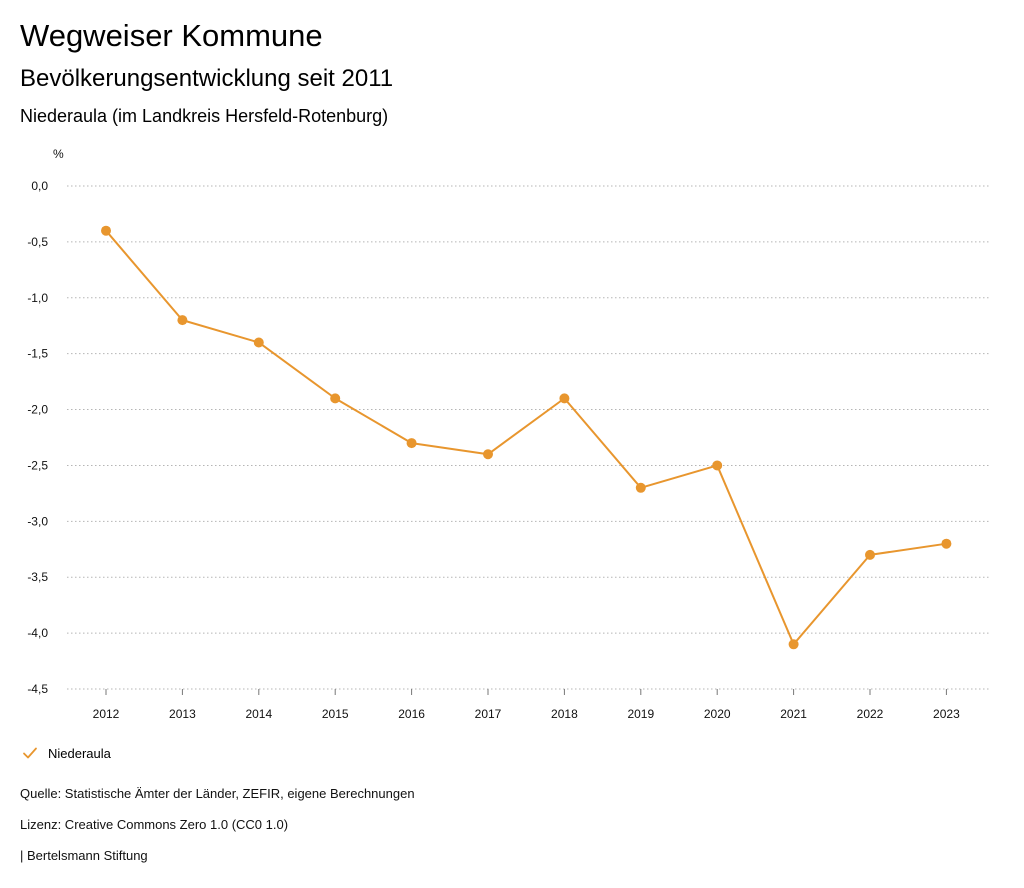 The width and height of the screenshot is (1024, 888). What do you see at coordinates (182, 714) in the screenshot?
I see `x-tick-label: 2013` at bounding box center [182, 714].